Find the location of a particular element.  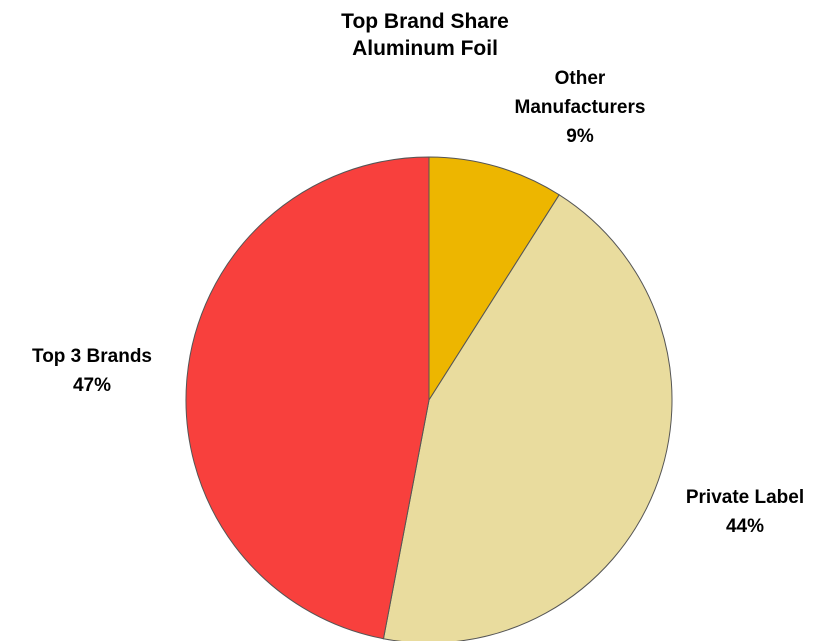

slice-label-top-3-brands: Top 3 Brands 47% is located at coordinates (92, 371).